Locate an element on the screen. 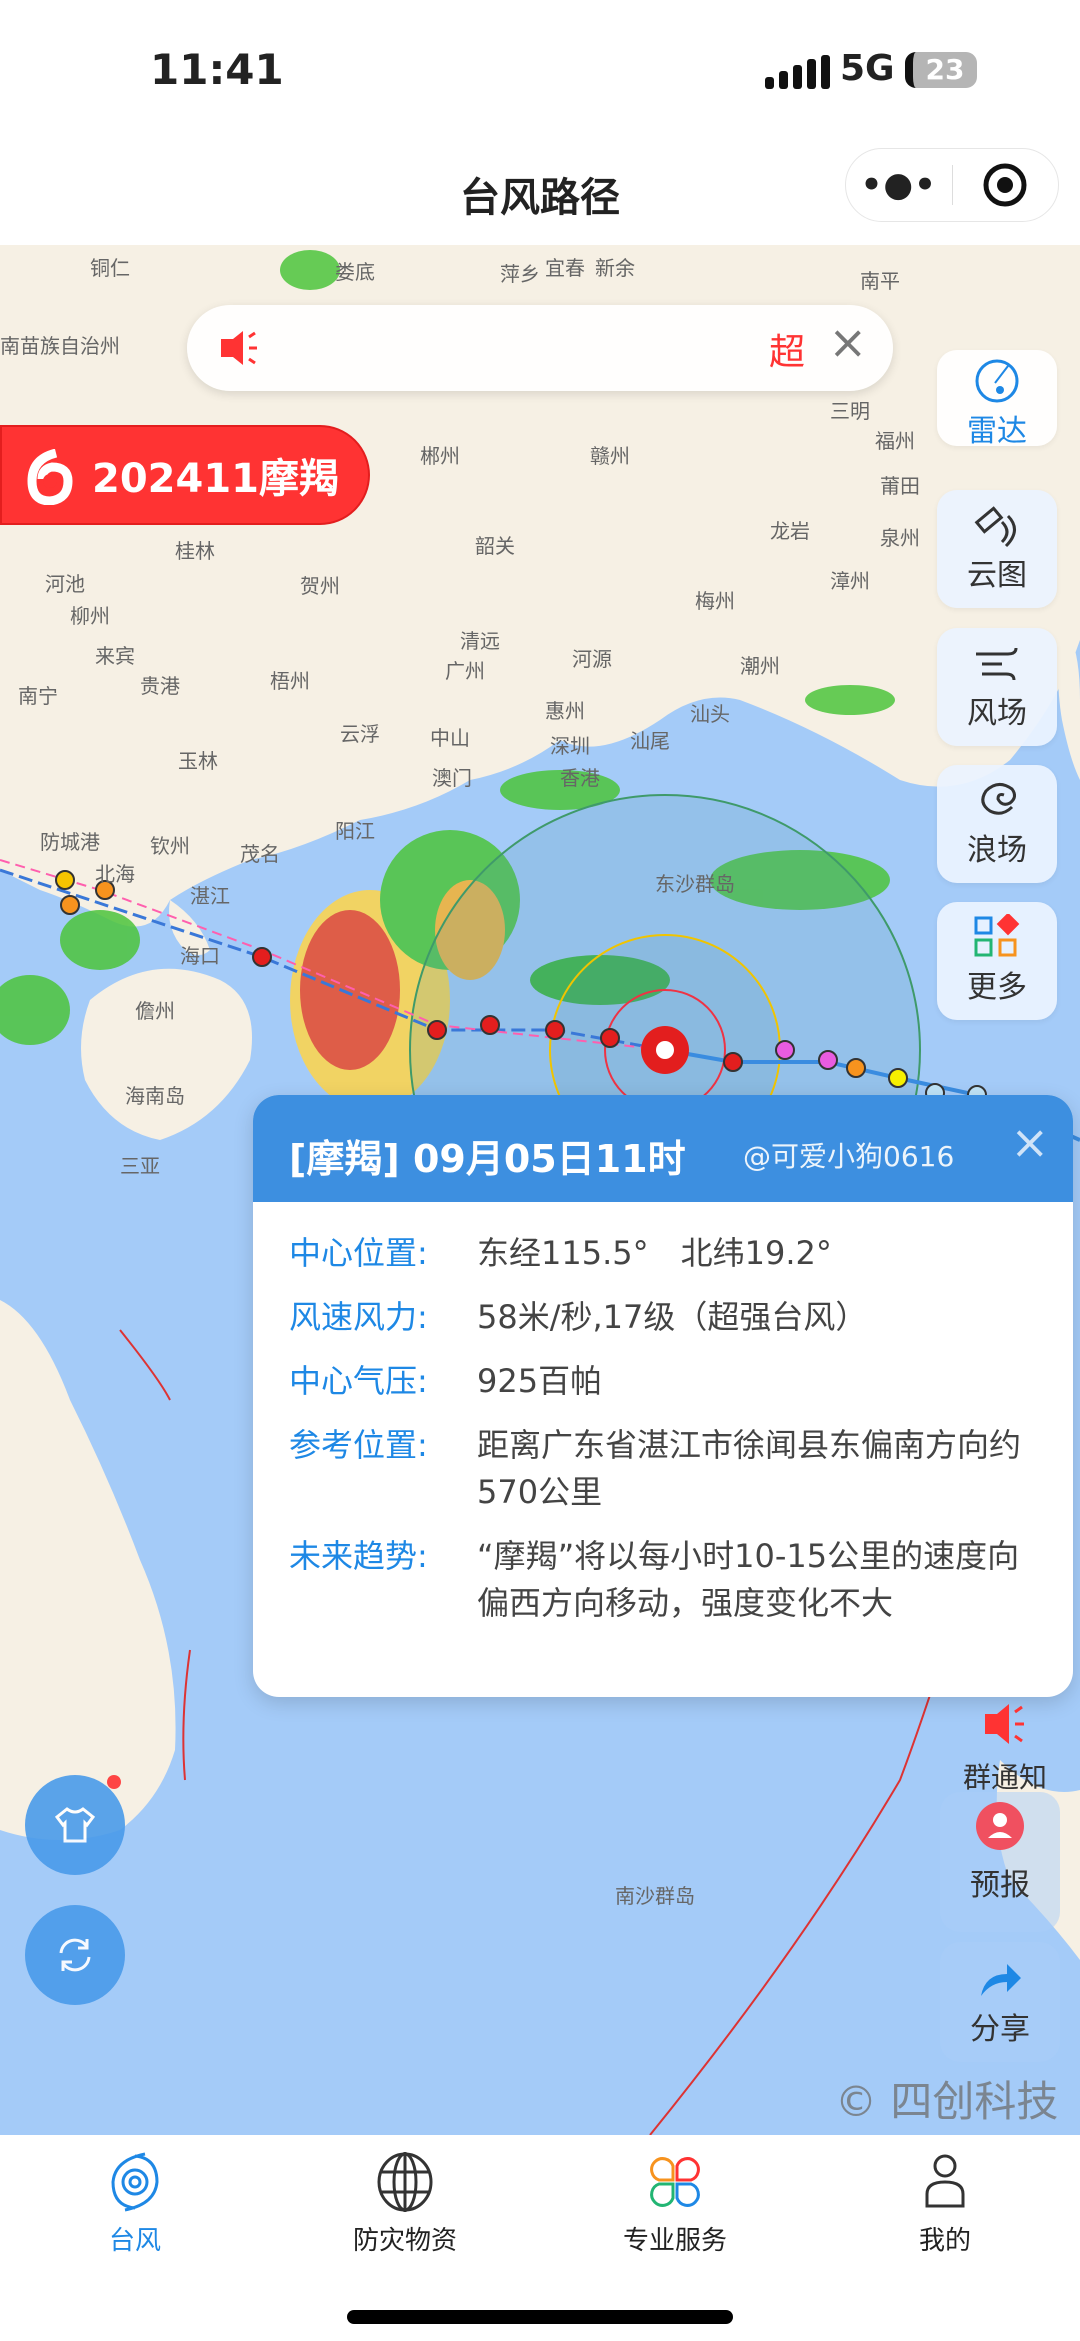 This screenshot has height=2341, width=1080. map-label: 南苗族自治州 is located at coordinates (60, 346).